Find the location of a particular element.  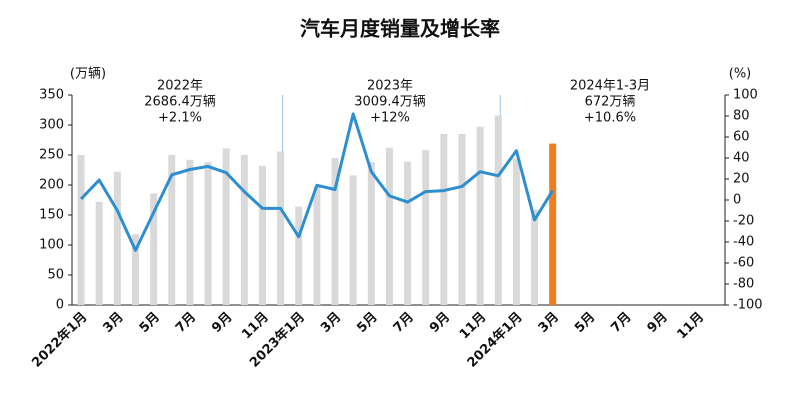

y2-tick-label: 40 is located at coordinates (741, 158).